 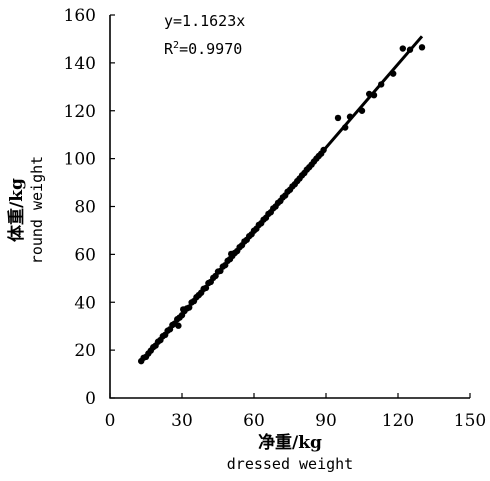 What do you see at coordinates (110, 421) in the screenshot?
I see `x-tick-label: 0` at bounding box center [110, 421].